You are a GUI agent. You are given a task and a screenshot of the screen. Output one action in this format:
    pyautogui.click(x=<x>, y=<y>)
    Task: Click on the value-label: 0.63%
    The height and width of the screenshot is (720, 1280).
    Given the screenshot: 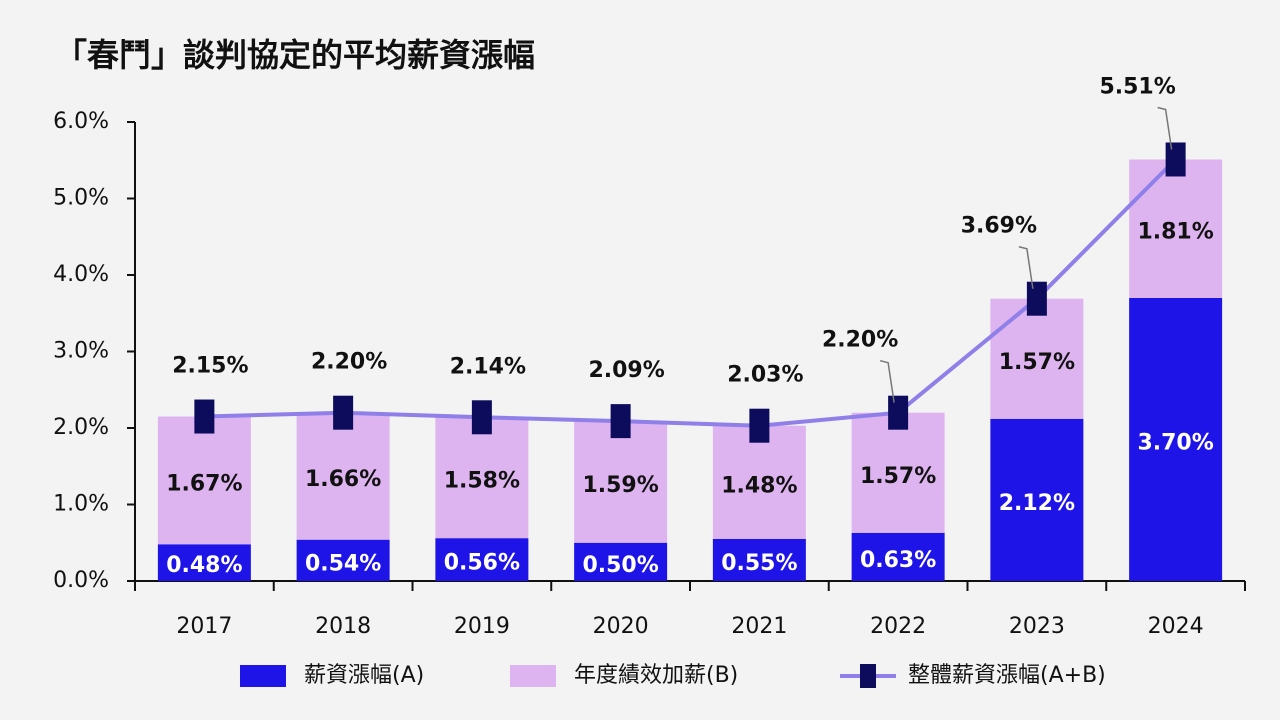 What is the action you would take?
    pyautogui.click(x=898, y=560)
    